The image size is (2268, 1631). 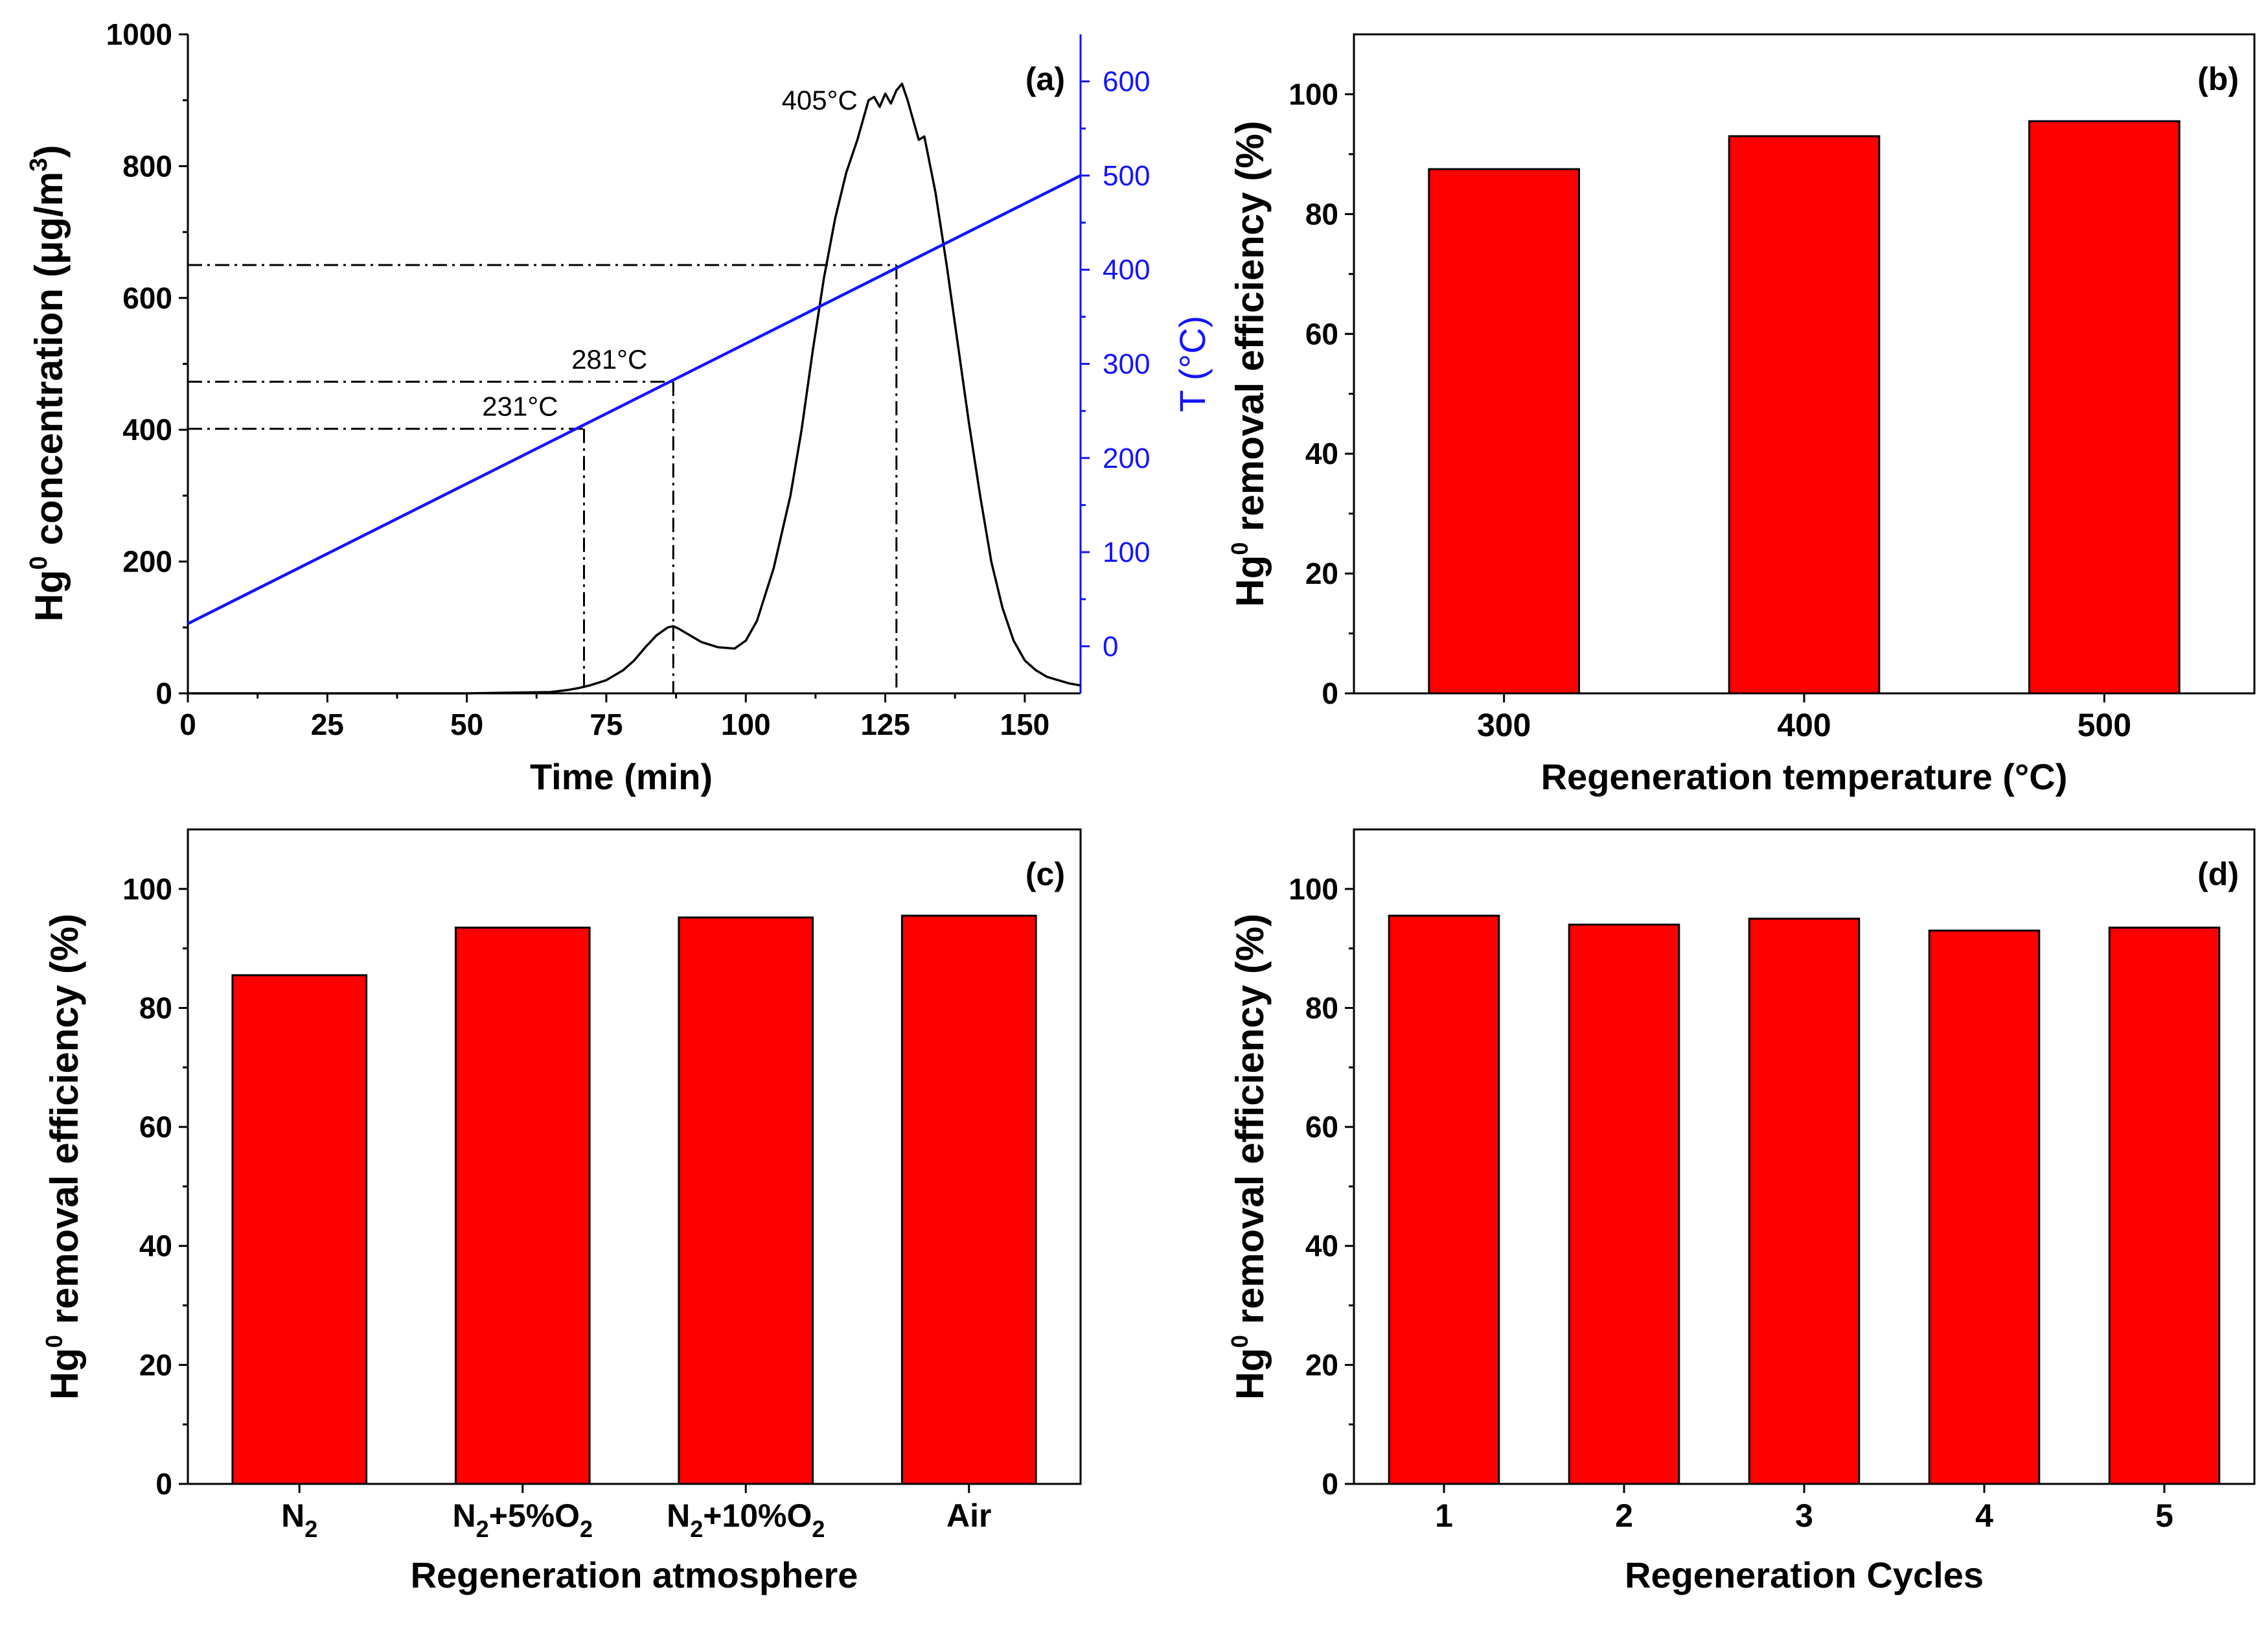 What do you see at coordinates (606, 724) in the screenshot?
I see `x-tick-label: 75` at bounding box center [606, 724].